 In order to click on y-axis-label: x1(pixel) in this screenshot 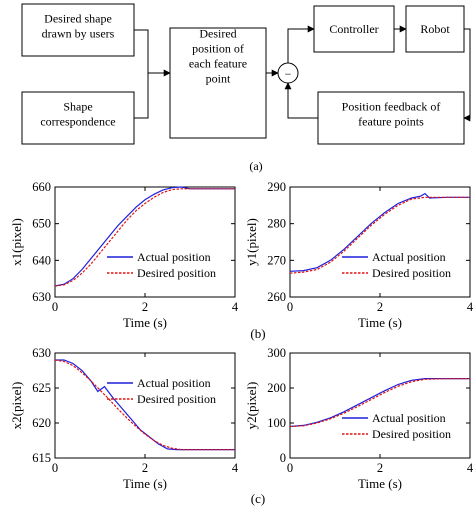, I will do `click(16, 242)`.